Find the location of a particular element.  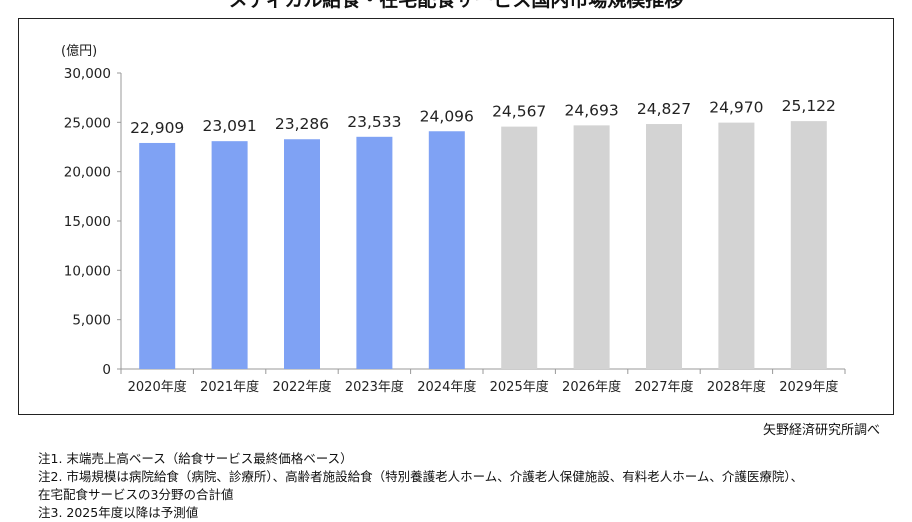

bar-value-label: 25,122 is located at coordinates (809, 106).